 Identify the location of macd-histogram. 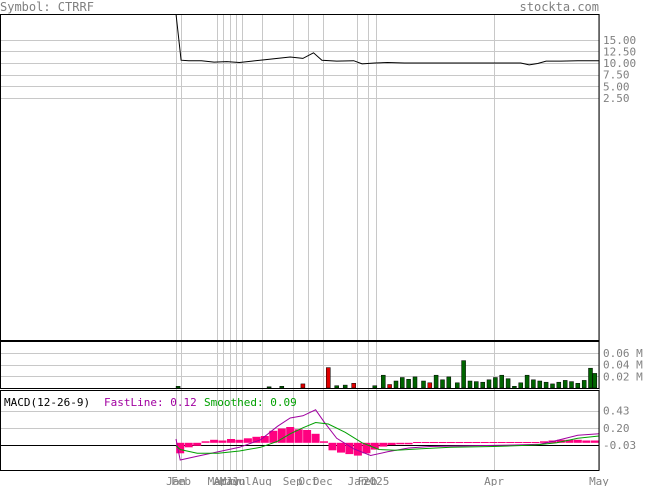
(387, 441).